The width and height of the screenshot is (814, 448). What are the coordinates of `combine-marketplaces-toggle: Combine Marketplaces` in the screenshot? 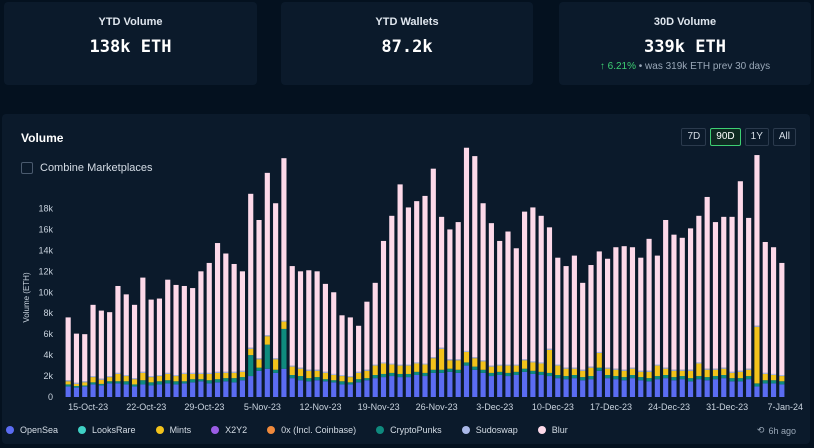 It's located at (87, 168).